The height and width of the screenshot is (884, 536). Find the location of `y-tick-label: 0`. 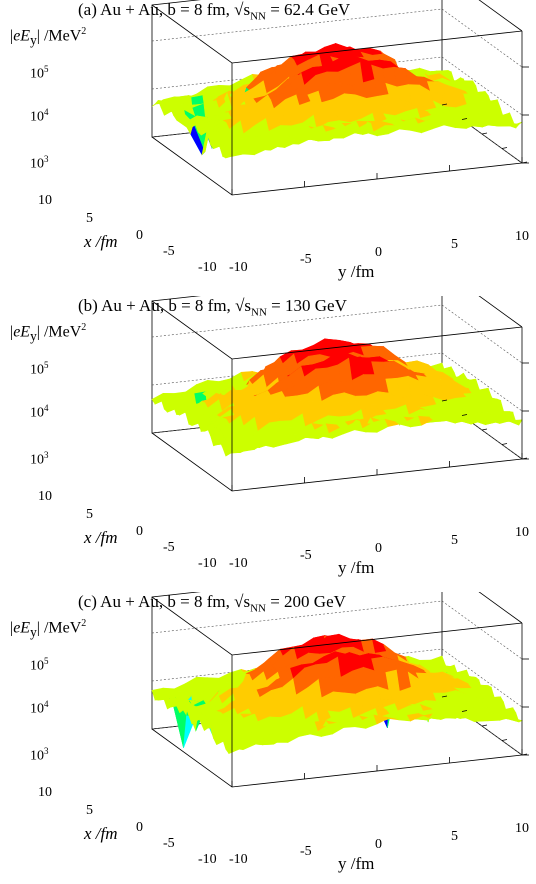

y-tick-label: 0 is located at coordinates (378, 548).